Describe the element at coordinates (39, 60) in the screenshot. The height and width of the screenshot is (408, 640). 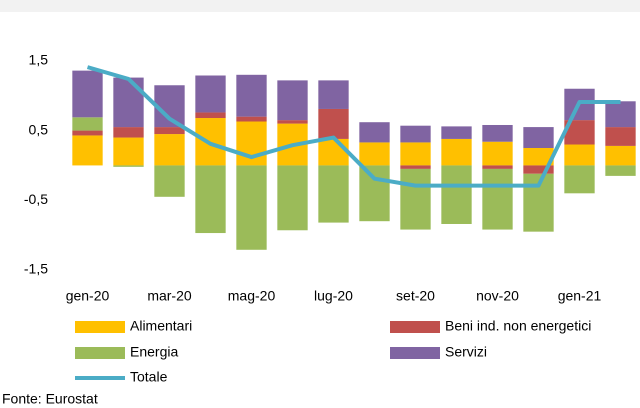
I see `y-tick-label: 1,5` at that location.